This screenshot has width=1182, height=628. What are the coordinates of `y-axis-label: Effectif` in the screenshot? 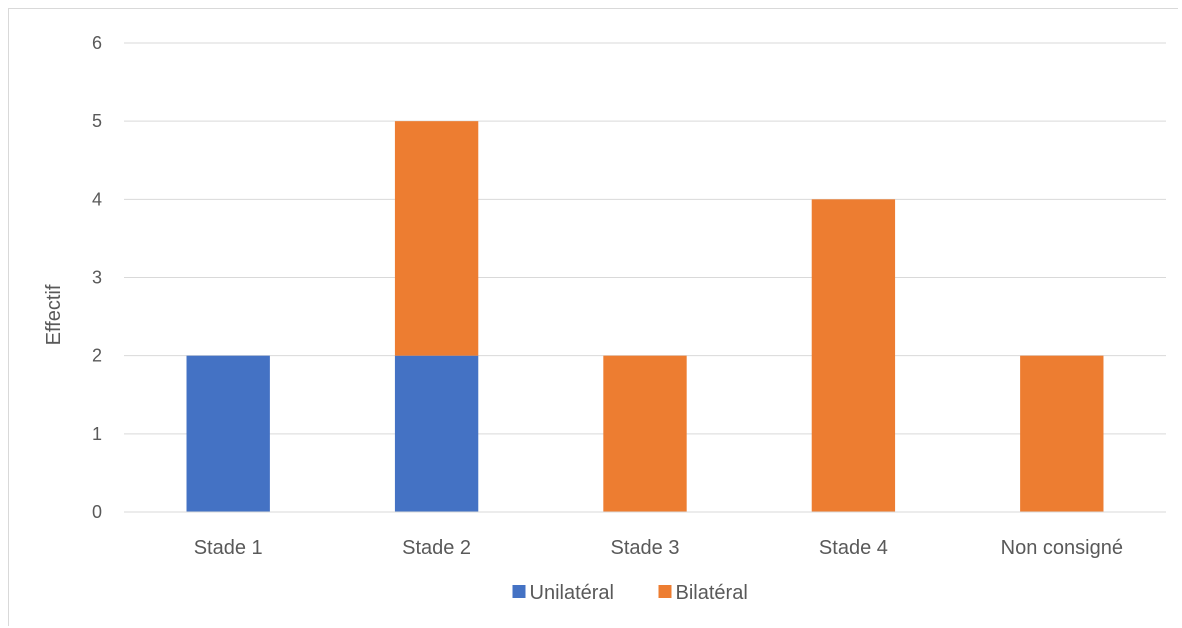 It's located at (54, 314).